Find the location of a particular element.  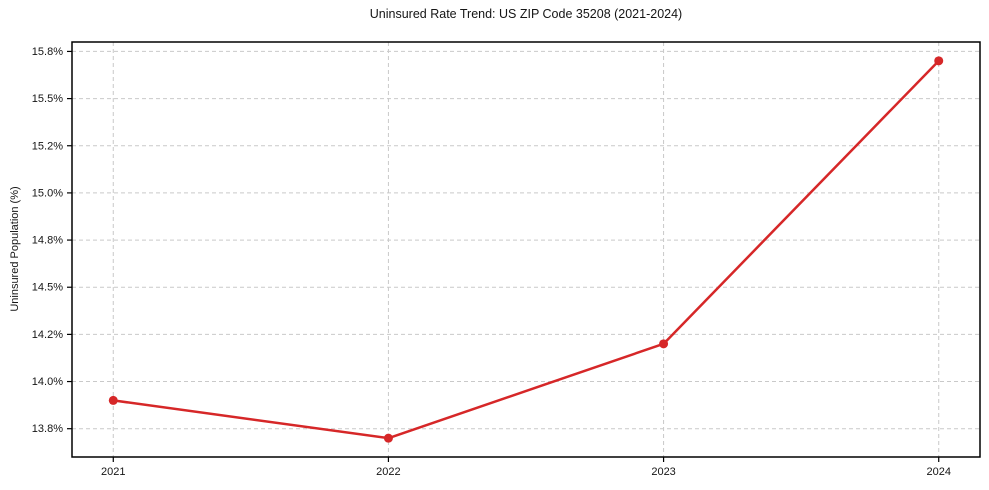

x-tick-label: 2023 is located at coordinates (663, 472).